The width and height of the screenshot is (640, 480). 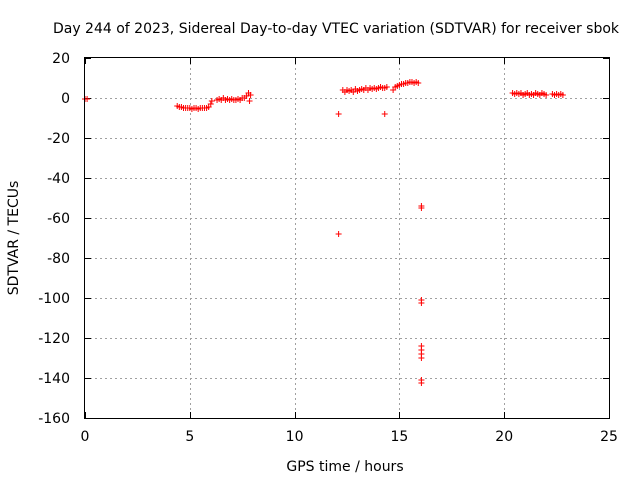 What do you see at coordinates (609, 437) in the screenshot?
I see `x-tick-label: 25` at bounding box center [609, 437].